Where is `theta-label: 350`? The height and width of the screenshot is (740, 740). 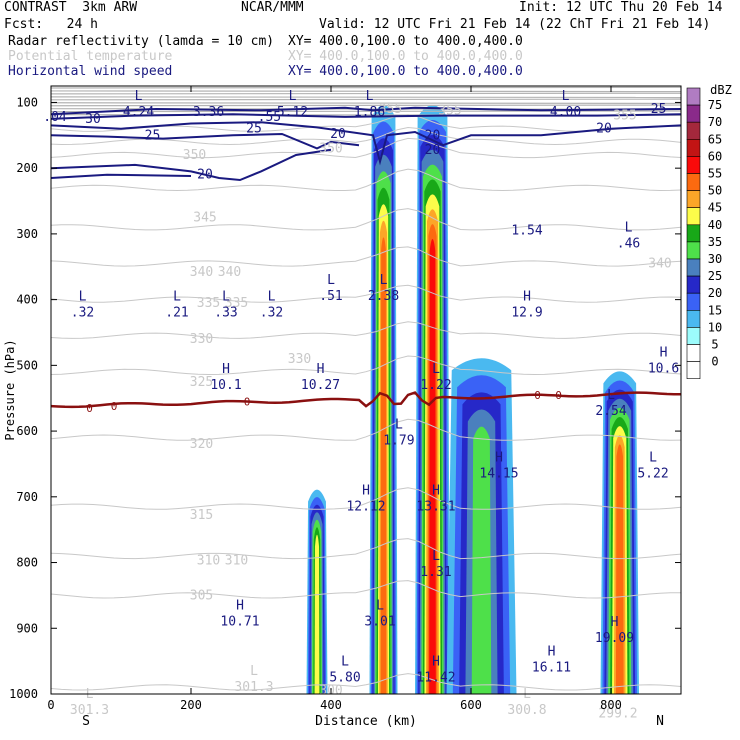 theta-label: 350 is located at coordinates (194, 155).